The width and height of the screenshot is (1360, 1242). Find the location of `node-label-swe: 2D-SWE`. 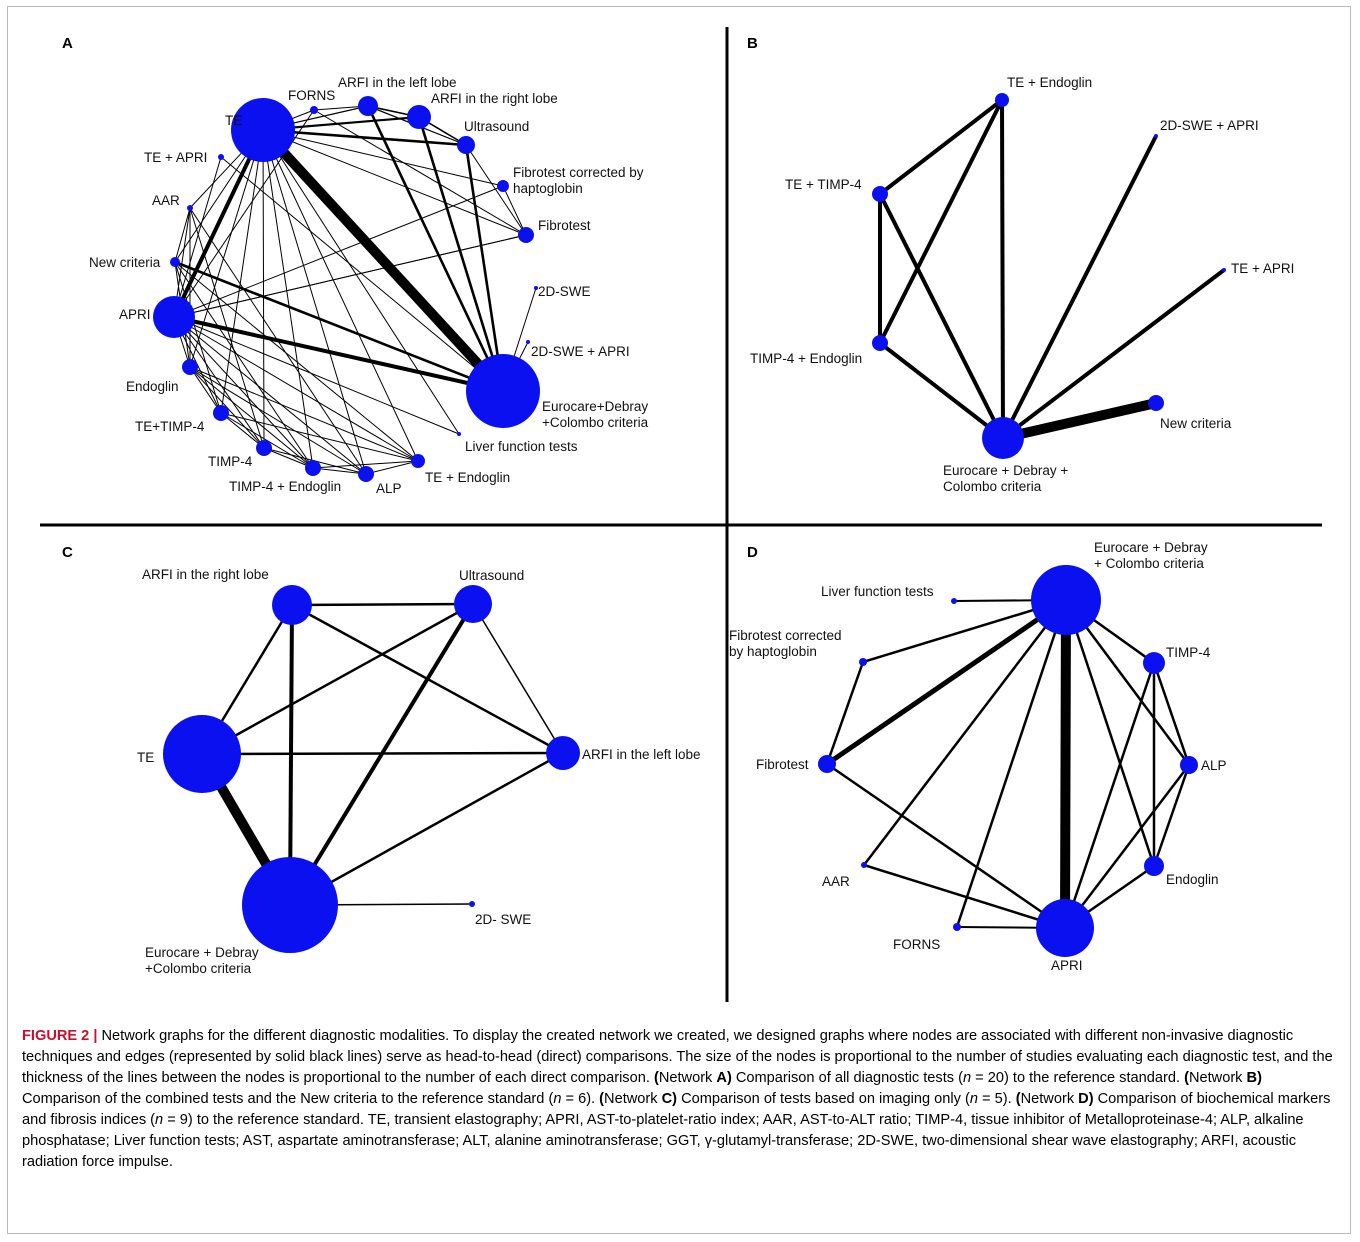

node-label-swe: 2D-SWE is located at coordinates (564, 291).